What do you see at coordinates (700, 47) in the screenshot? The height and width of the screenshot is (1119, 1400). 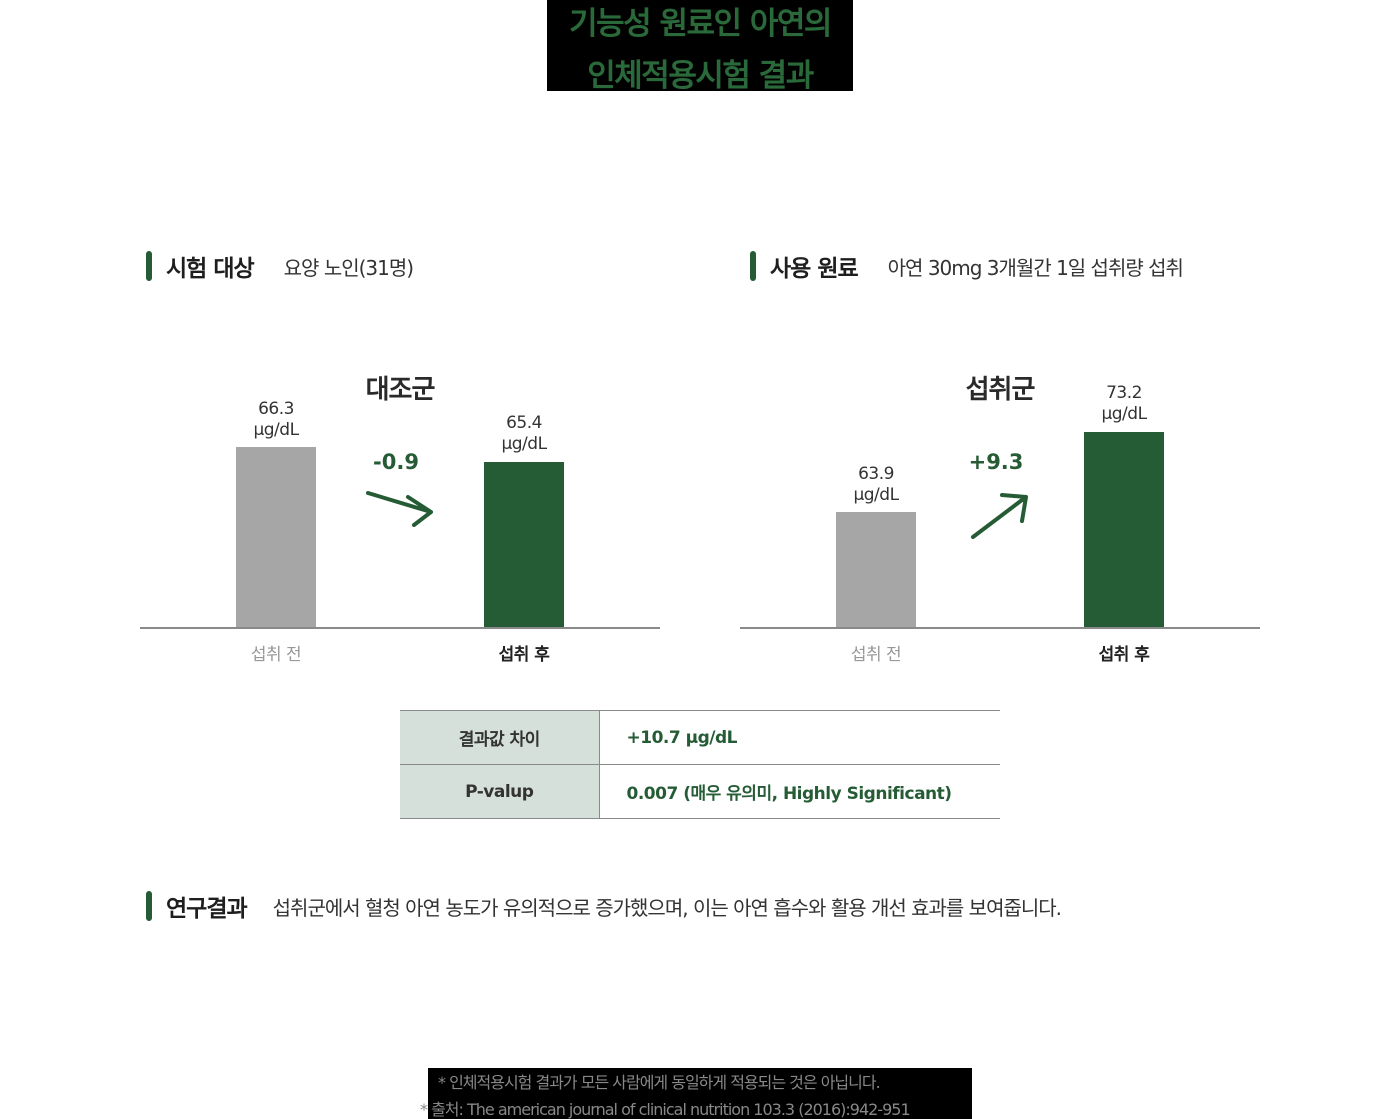 I see `page-title: 기능성 원료인 아연의 인체적용시험 결과` at bounding box center [700, 47].